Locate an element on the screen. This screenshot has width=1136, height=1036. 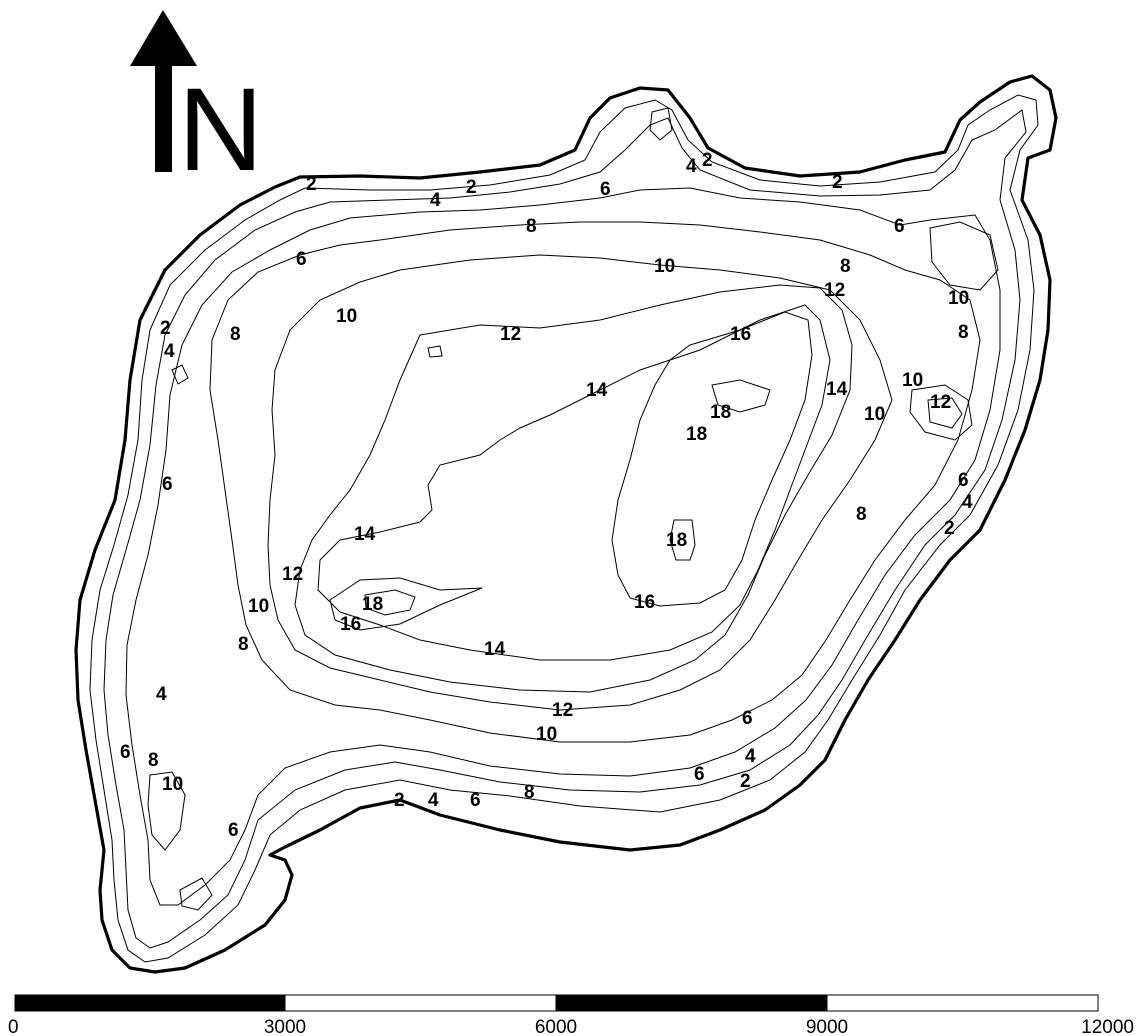
north-arrow: N is located at coordinates (196, 103).